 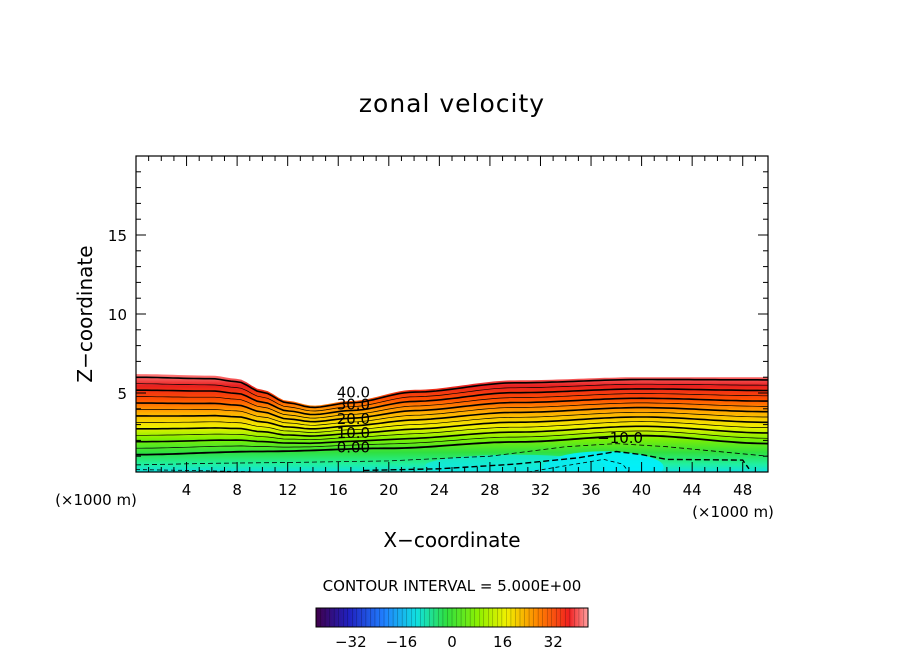 I want to click on x-tick-label: 36, so click(x=590, y=490).